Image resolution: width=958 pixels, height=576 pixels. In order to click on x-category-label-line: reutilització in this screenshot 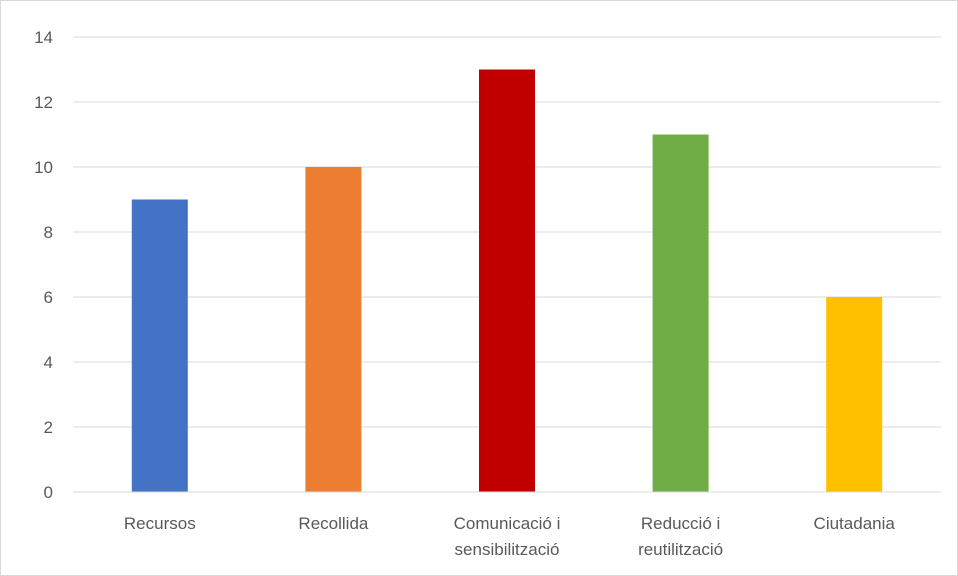, I will do `click(680, 549)`.